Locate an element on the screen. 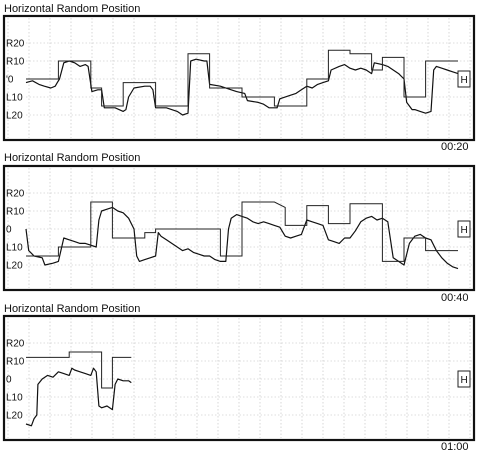 The width and height of the screenshot is (480, 456). panel-2-title: Horizontal Random Position is located at coordinates (72, 158).